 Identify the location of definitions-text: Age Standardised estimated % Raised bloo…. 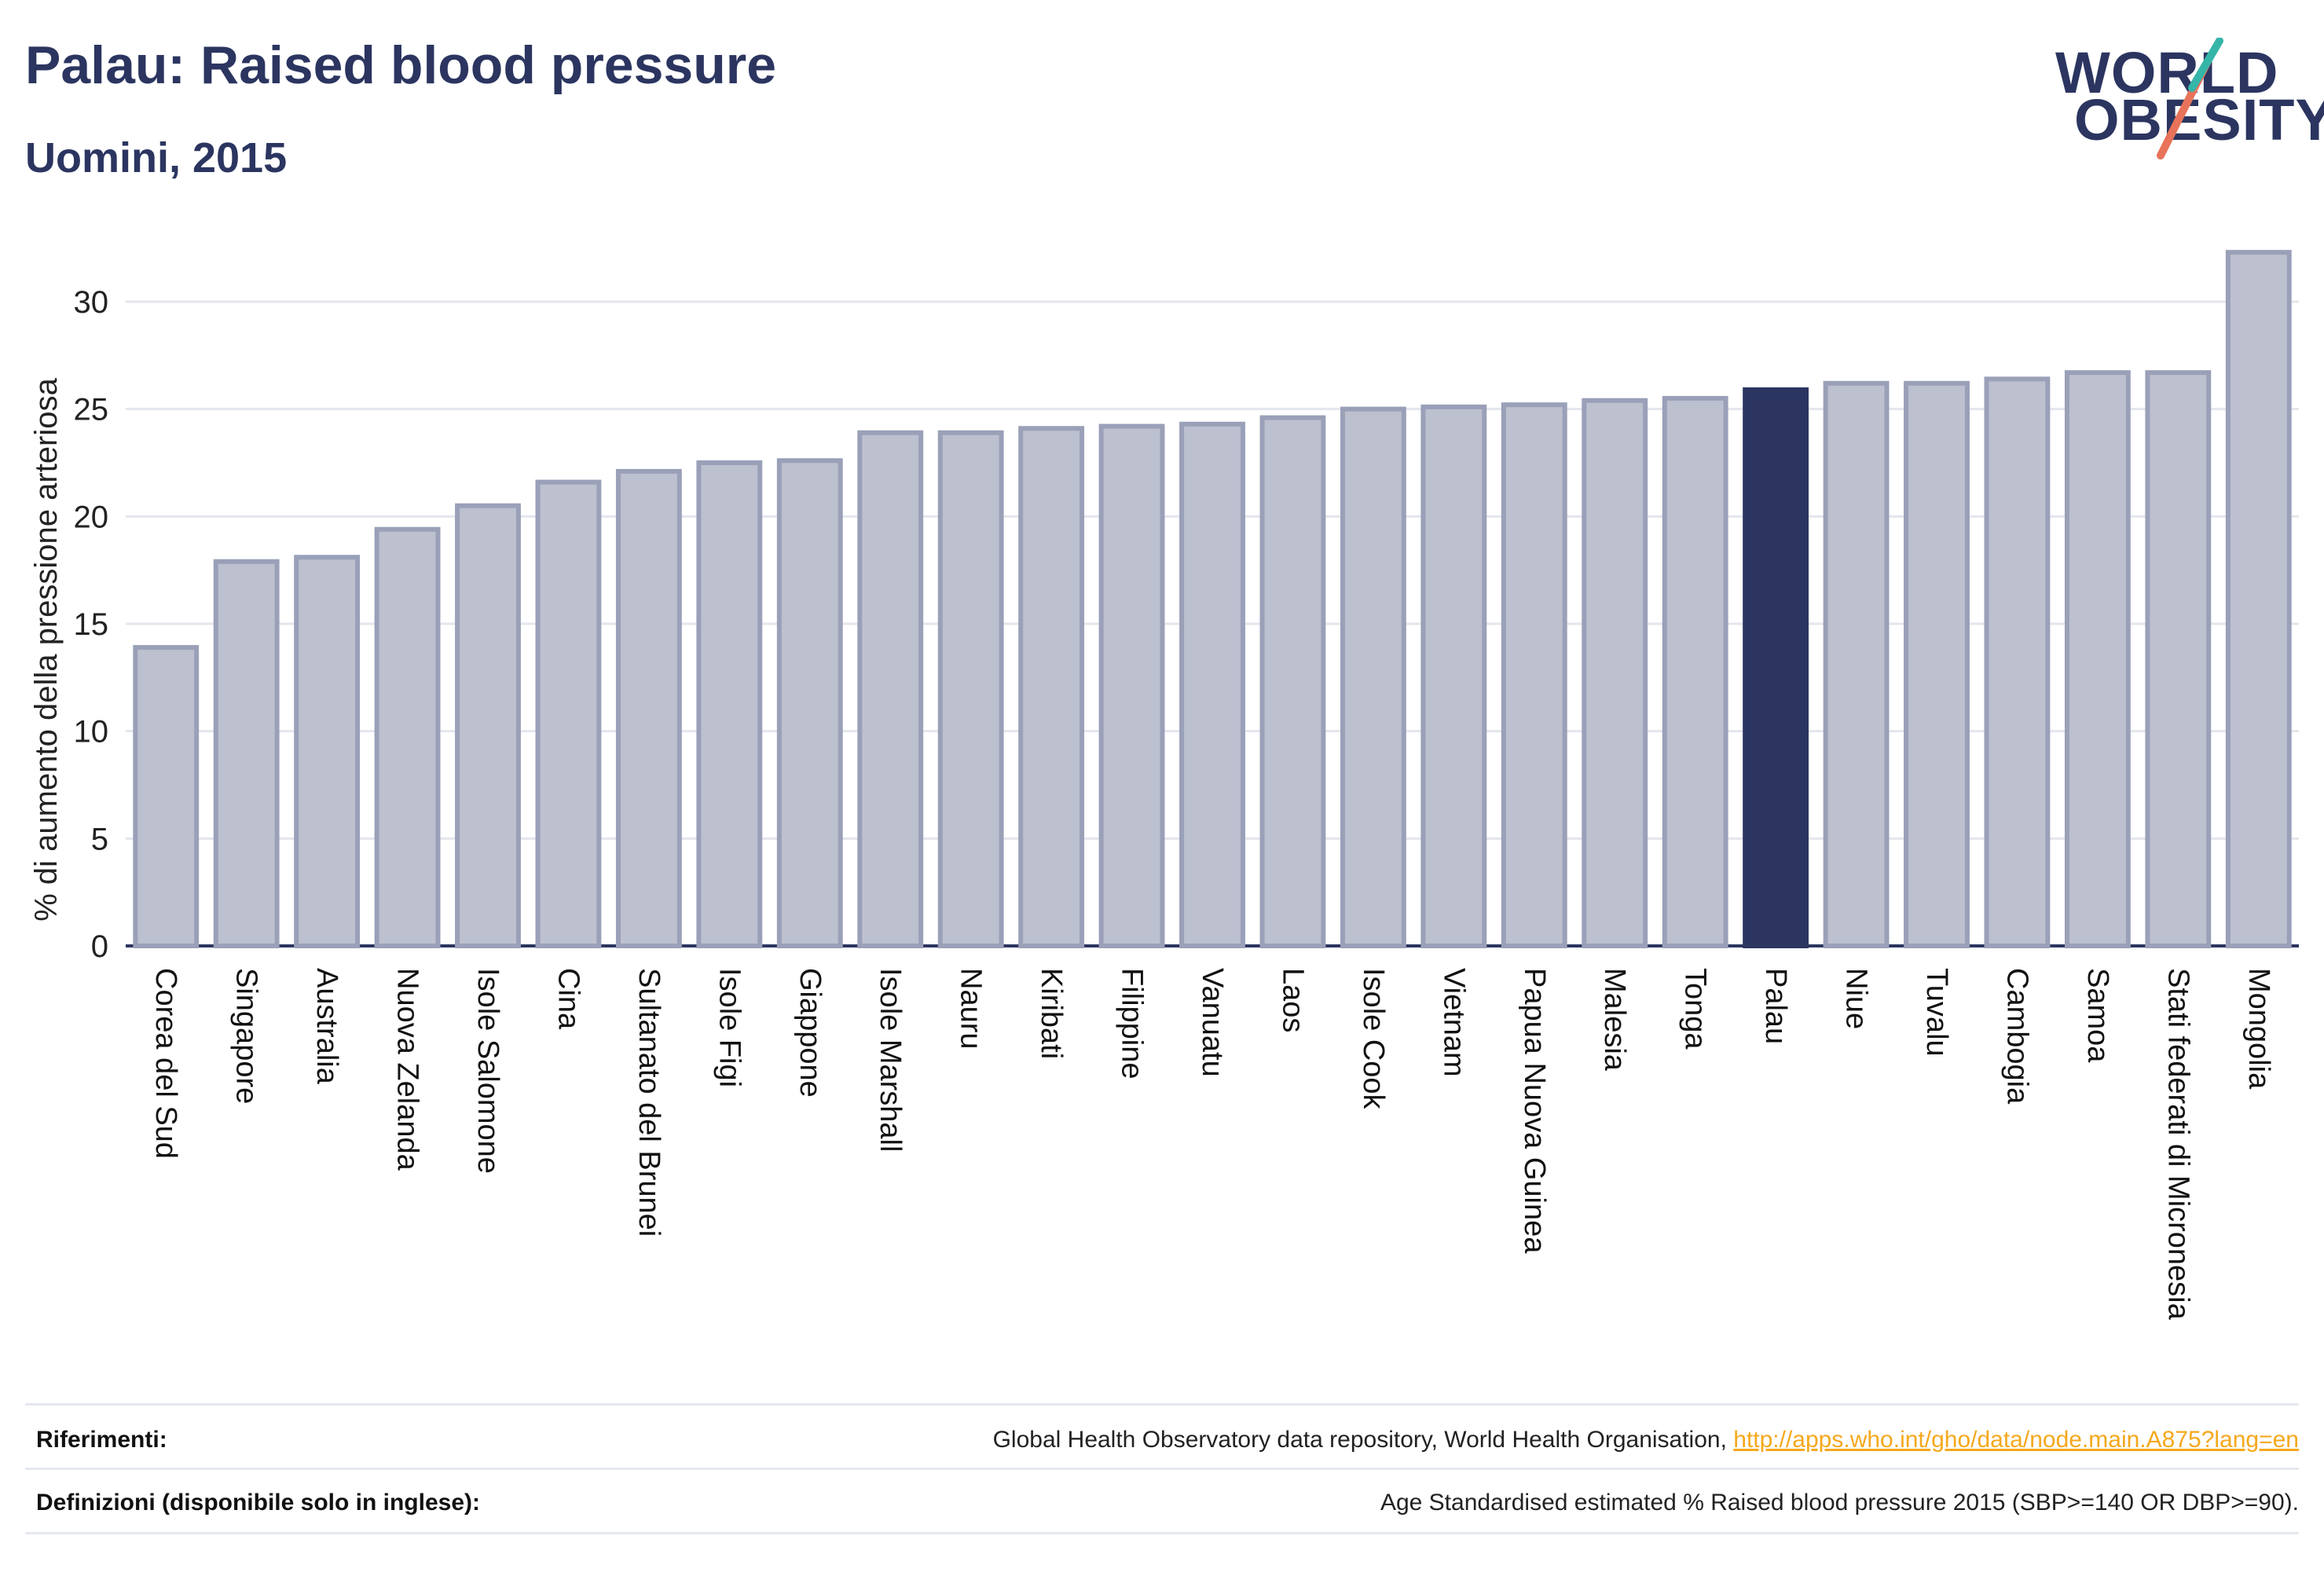
(1839, 1503).